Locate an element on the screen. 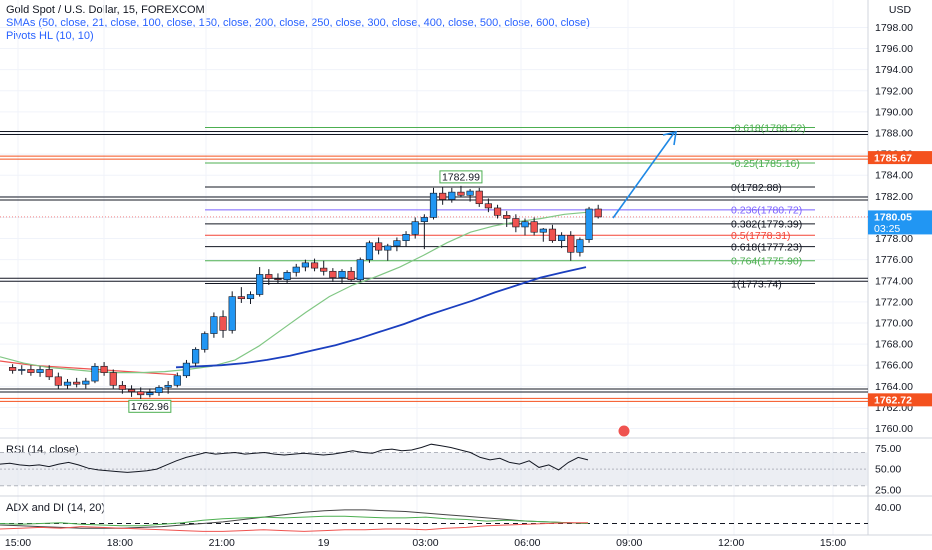  arrow-head is located at coordinates (669, 138).